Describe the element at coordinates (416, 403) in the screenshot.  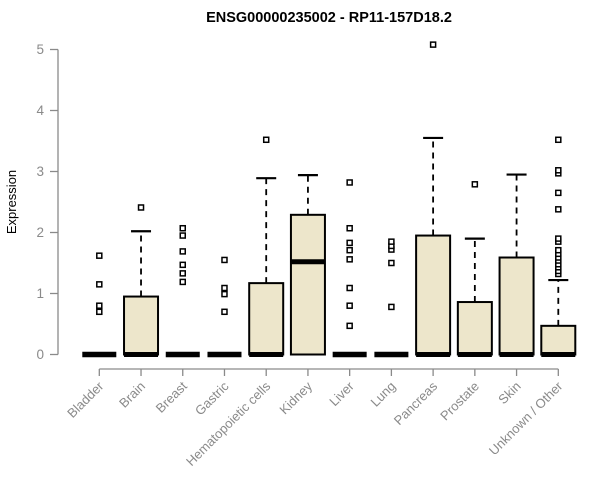
I see `x-tick-label-pancreas: Pancreas` at that location.